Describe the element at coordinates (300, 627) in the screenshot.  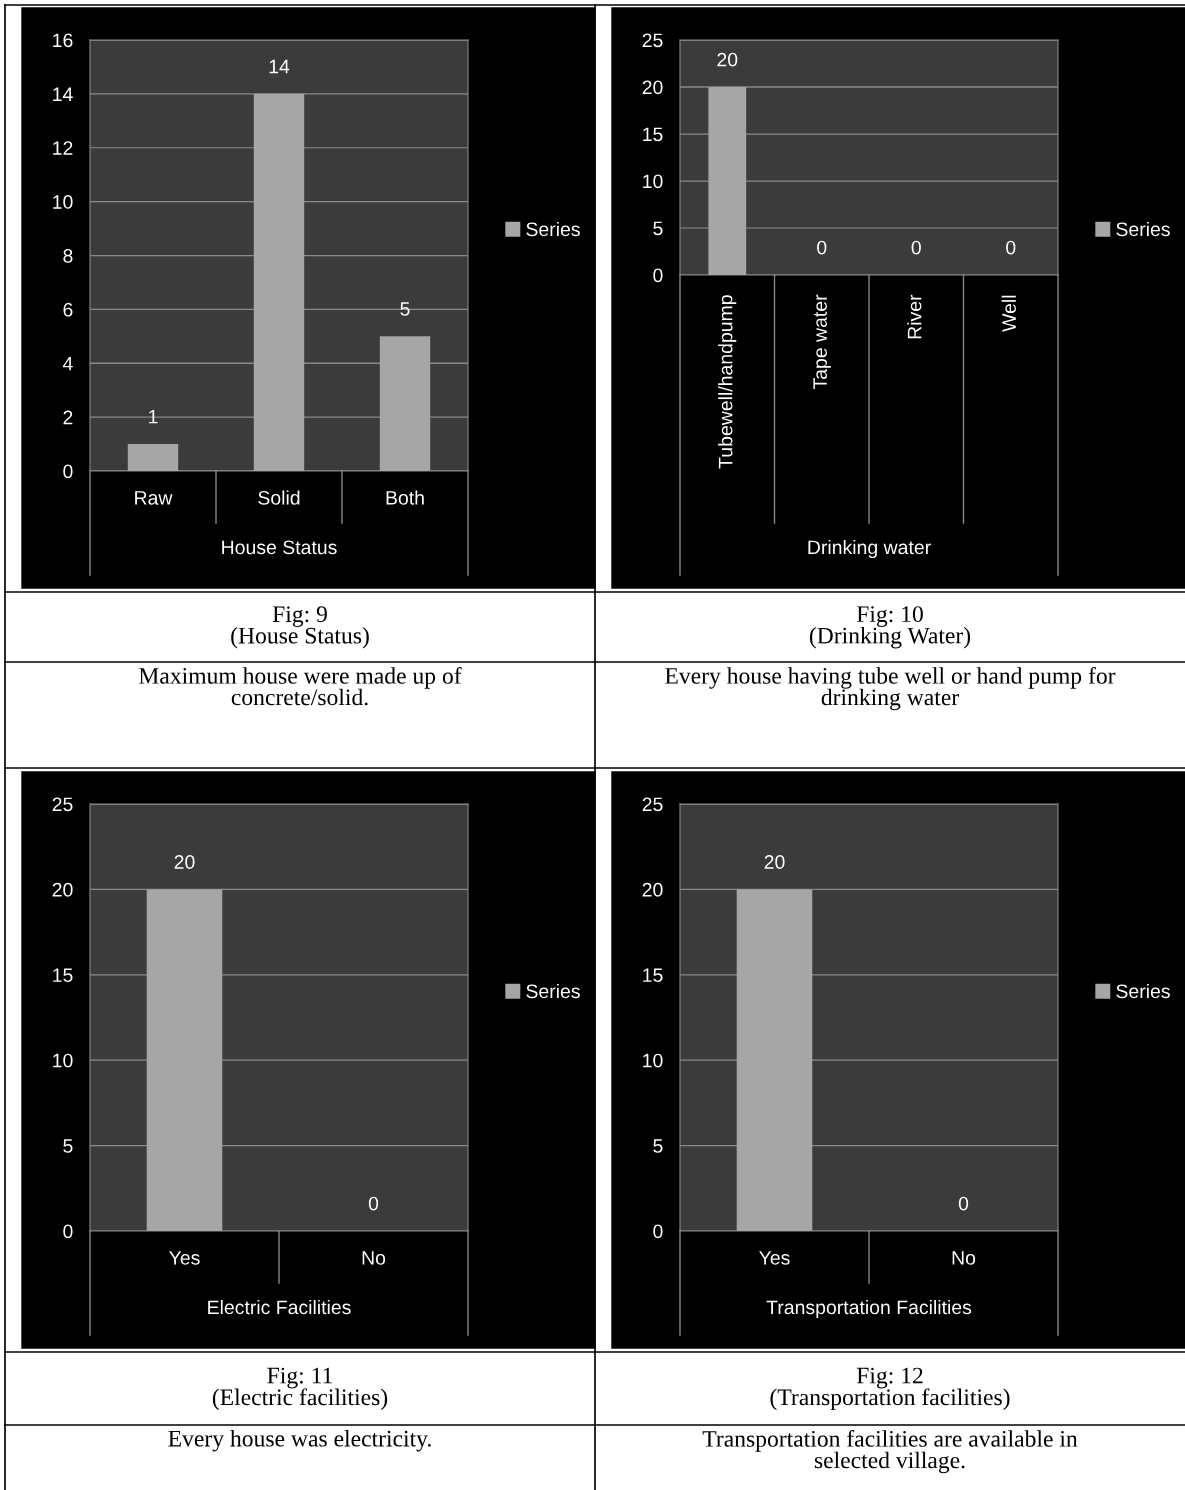
I see `text: Fig: 9 (House Status)` at that location.